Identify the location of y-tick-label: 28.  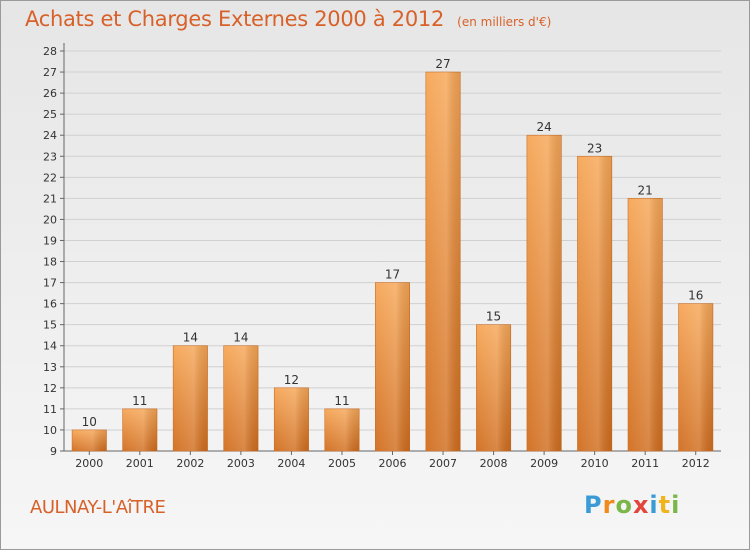
(50, 51).